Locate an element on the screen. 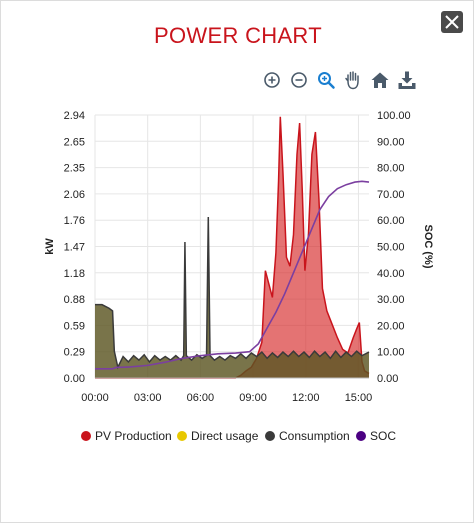 This screenshot has width=474, height=523. y-tick-label: 0.00 is located at coordinates (74, 379).